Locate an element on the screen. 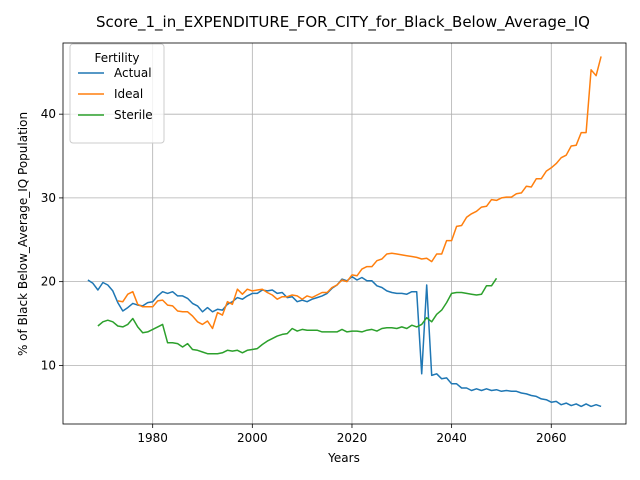 The width and height of the screenshot is (640, 480). y-axis-label: % of Black Below_Average_IQ Population is located at coordinates (23, 234).